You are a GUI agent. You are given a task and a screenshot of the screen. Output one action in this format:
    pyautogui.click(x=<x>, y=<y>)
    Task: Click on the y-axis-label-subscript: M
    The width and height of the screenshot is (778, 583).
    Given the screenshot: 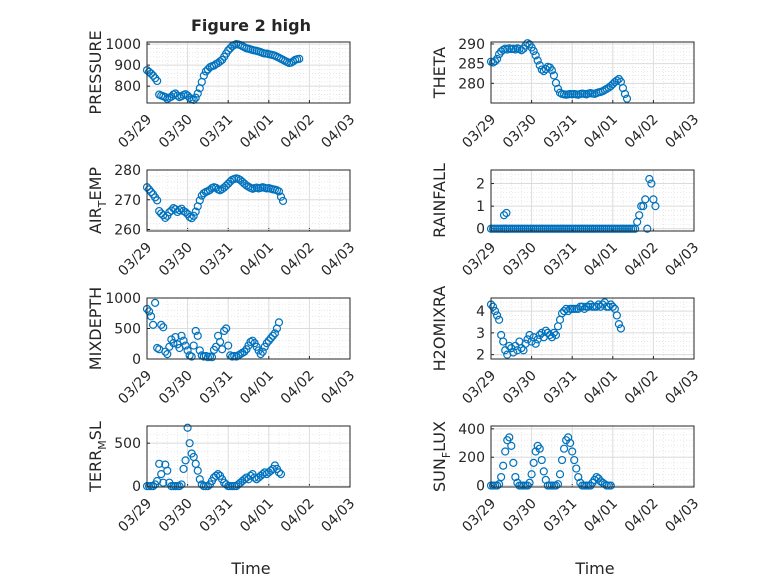 What is the action you would take?
    pyautogui.click(x=102, y=445)
    